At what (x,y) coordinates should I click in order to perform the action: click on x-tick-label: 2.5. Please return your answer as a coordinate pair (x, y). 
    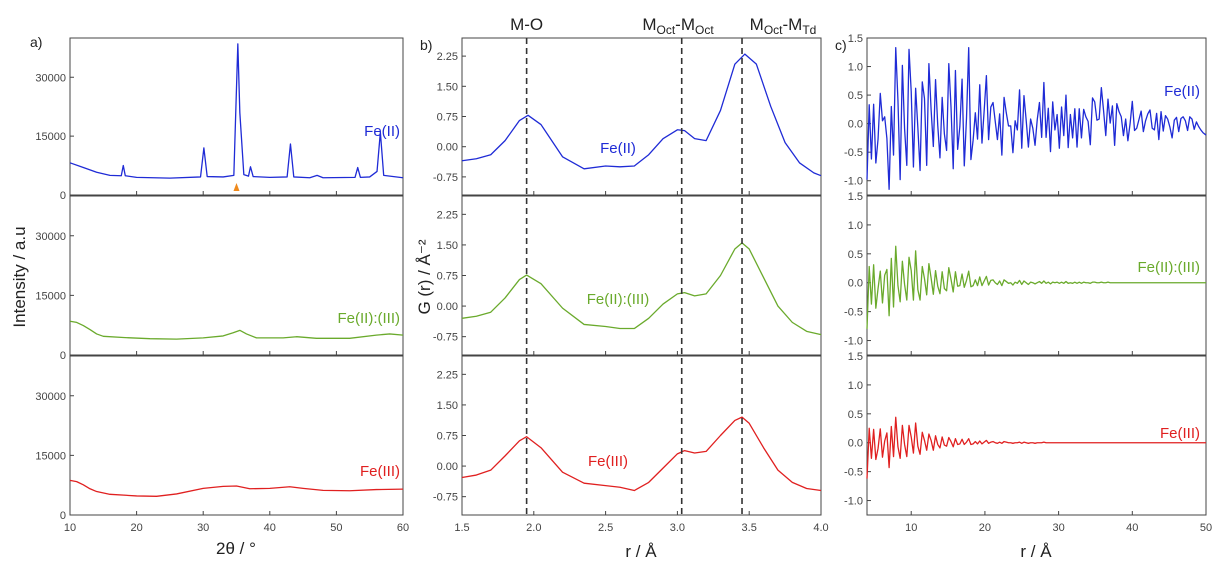
    Looking at the image, I should click on (605, 528).